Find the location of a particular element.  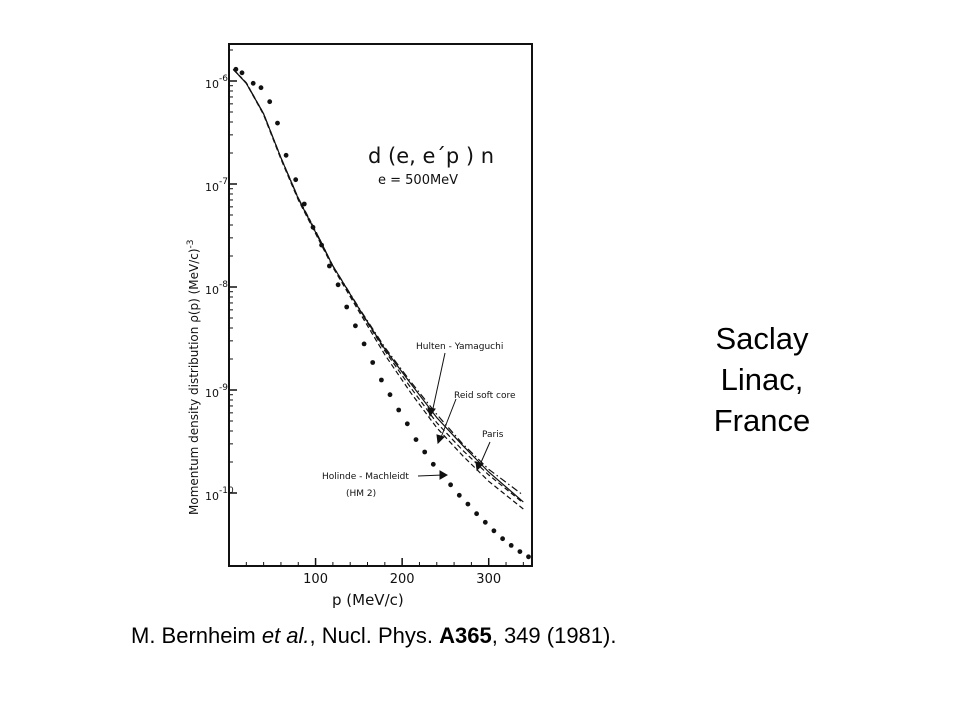

lab-location-line-2: Linac, is located at coordinates (762, 379).